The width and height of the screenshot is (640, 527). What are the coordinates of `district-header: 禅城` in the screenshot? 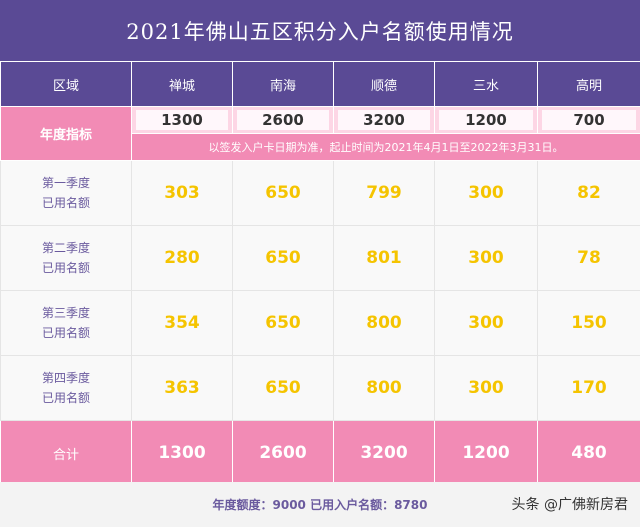 It's located at (182, 84).